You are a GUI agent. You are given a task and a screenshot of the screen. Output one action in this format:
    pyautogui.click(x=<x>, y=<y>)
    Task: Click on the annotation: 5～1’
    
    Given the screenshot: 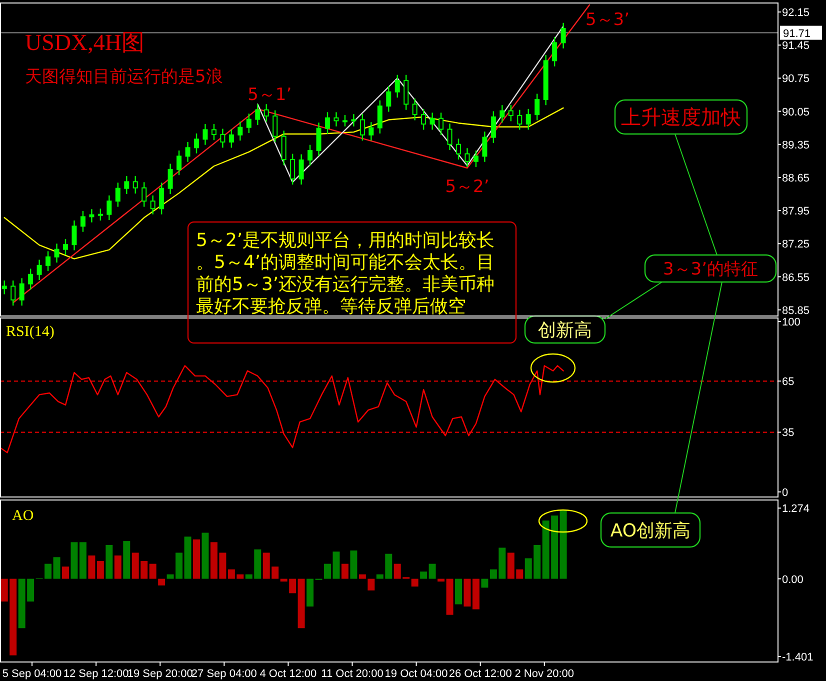 What is the action you would take?
    pyautogui.click(x=270, y=94)
    